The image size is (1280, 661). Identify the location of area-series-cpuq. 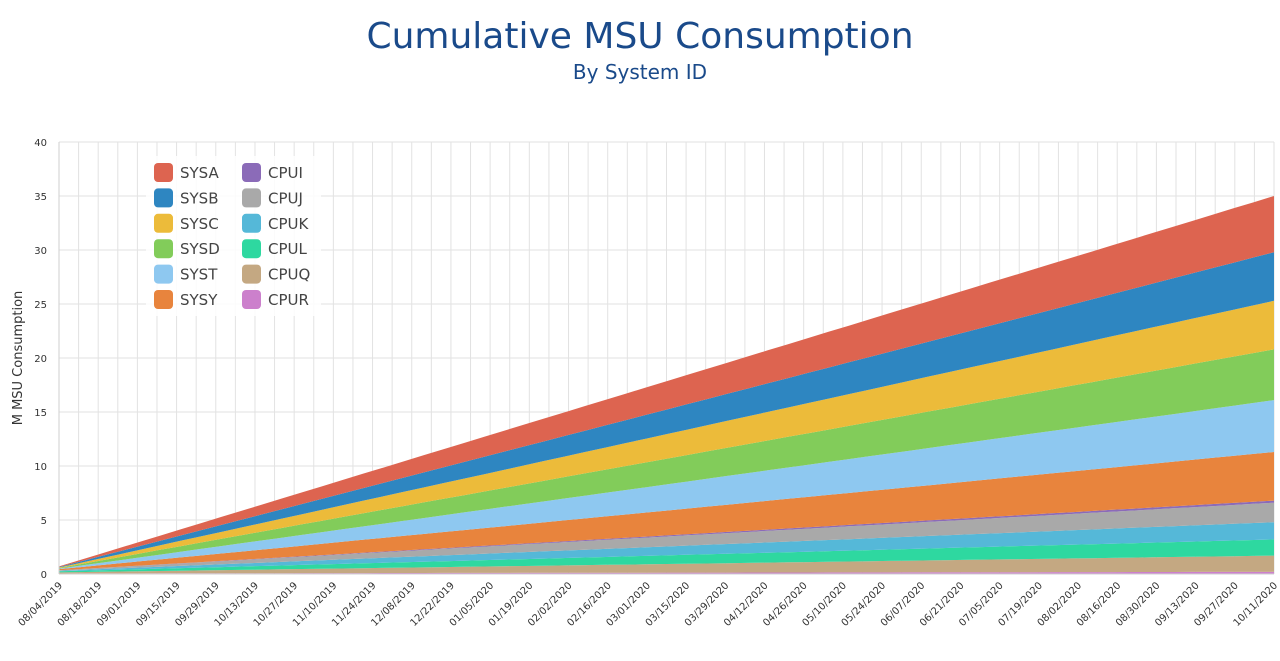
(666, 564).